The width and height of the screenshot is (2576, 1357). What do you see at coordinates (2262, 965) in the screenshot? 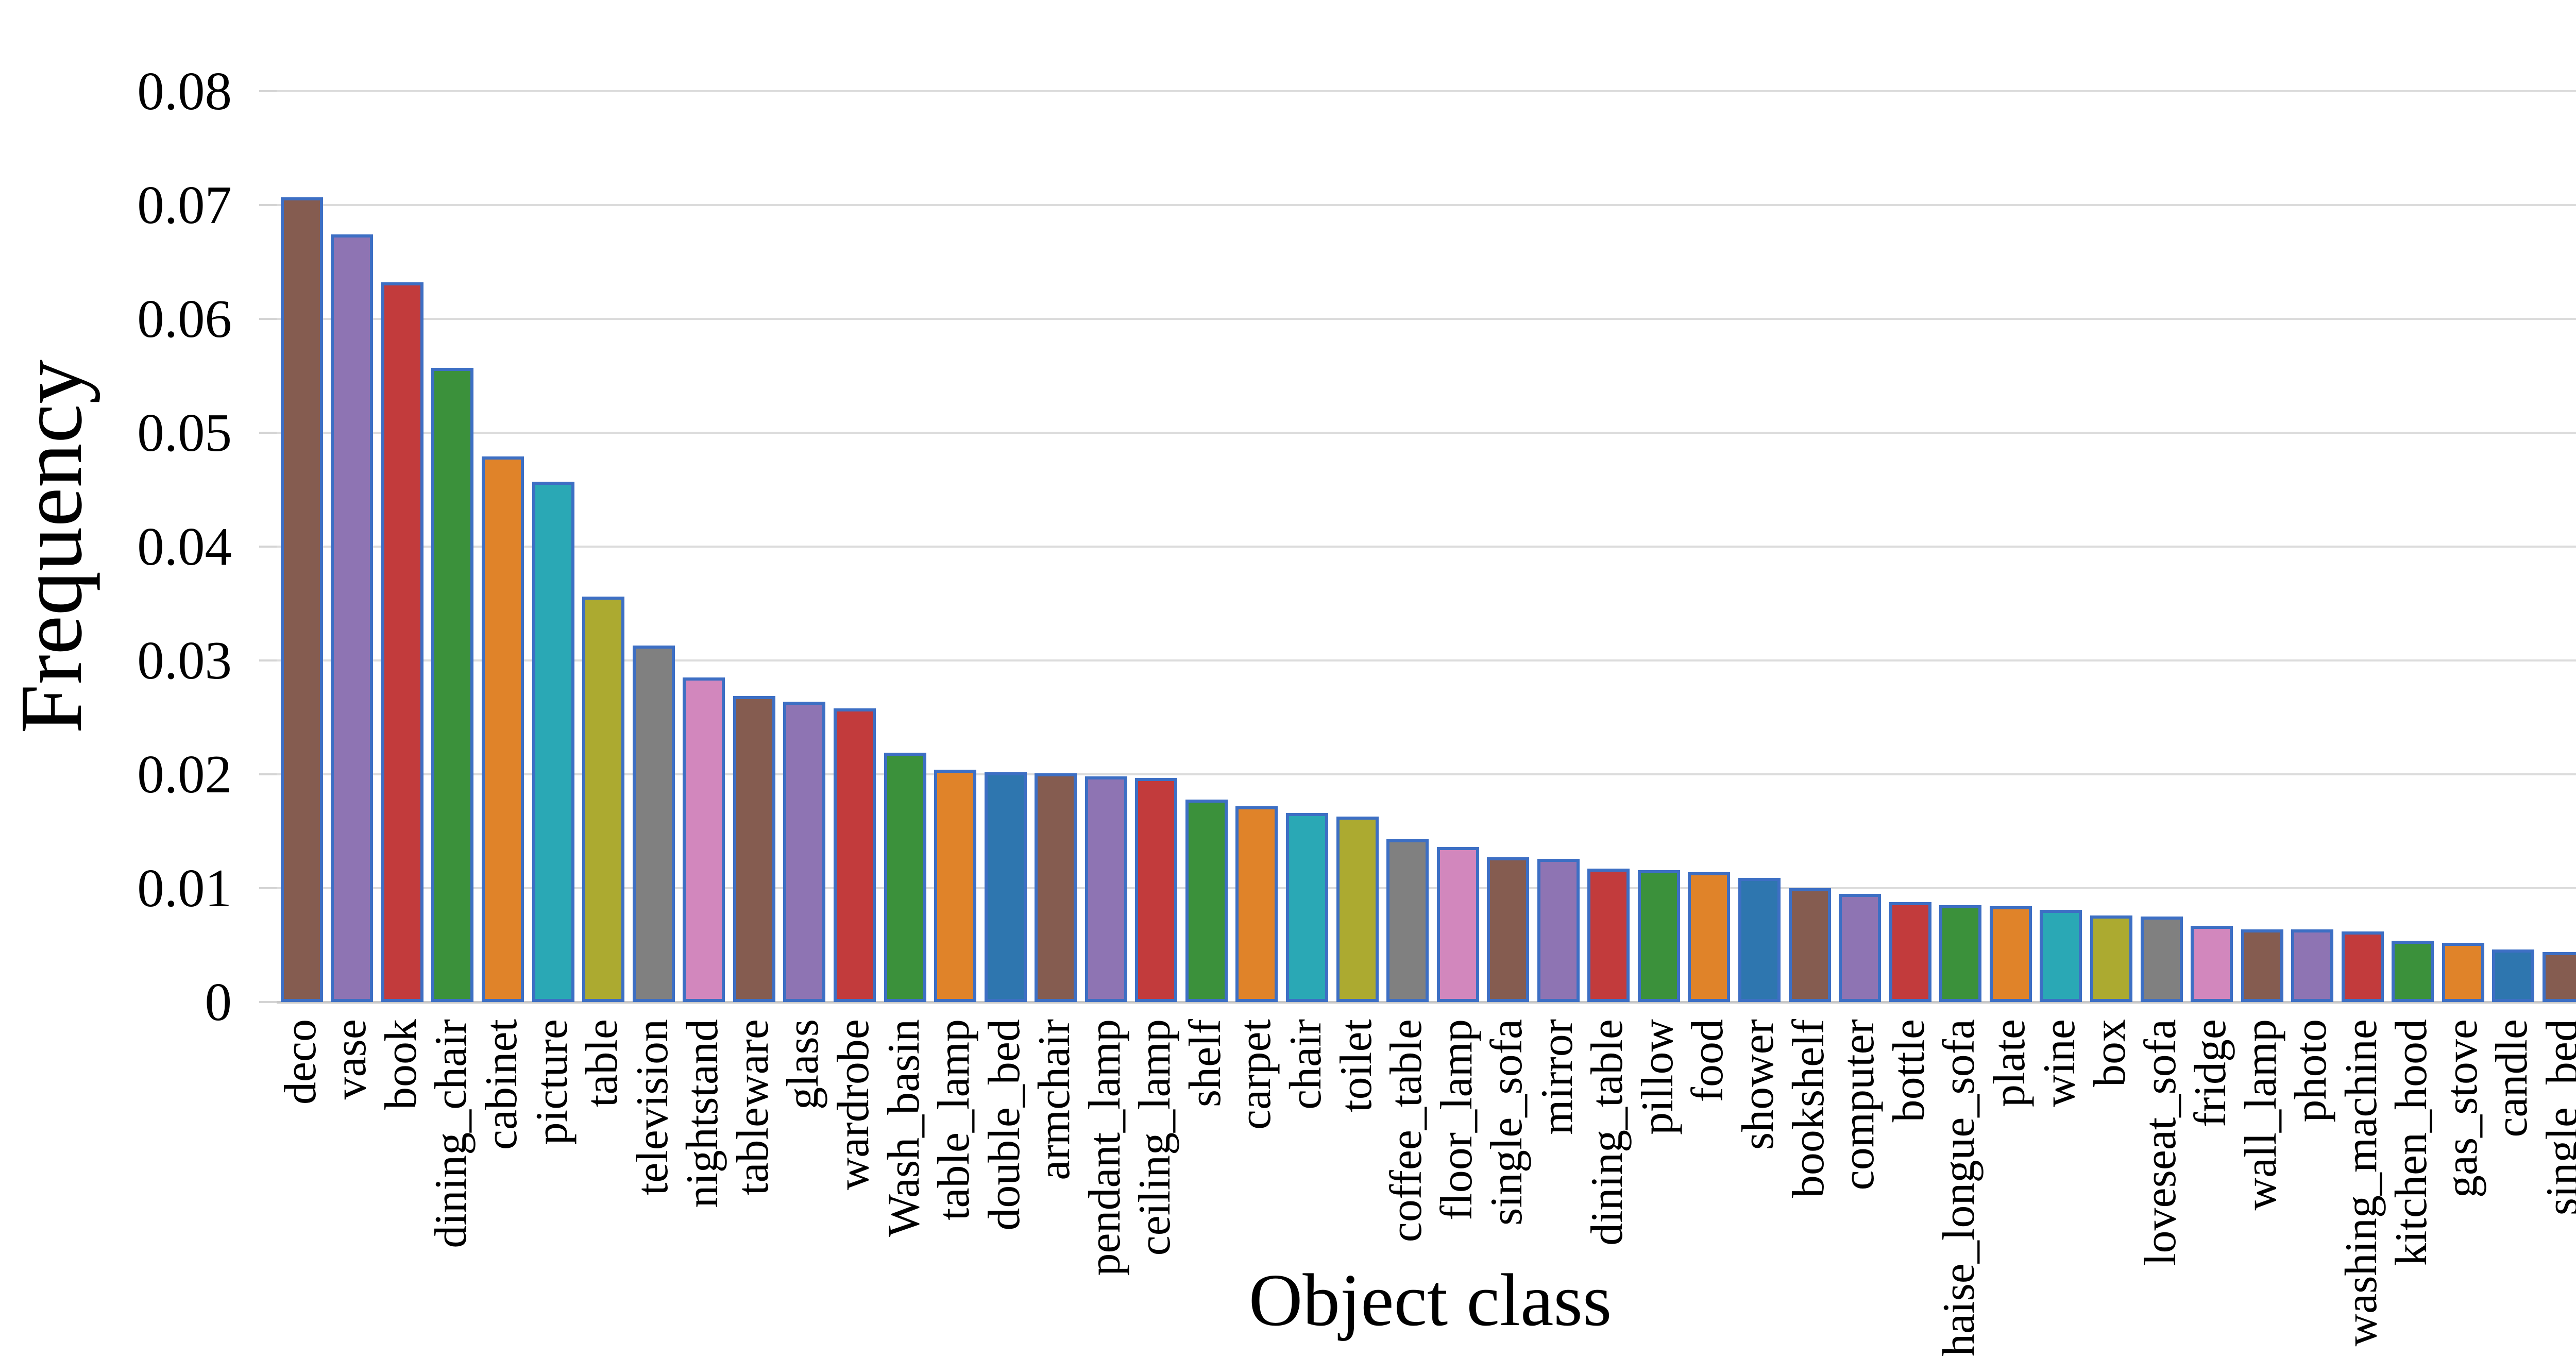
I see `bar-wall_lamp` at bounding box center [2262, 965].